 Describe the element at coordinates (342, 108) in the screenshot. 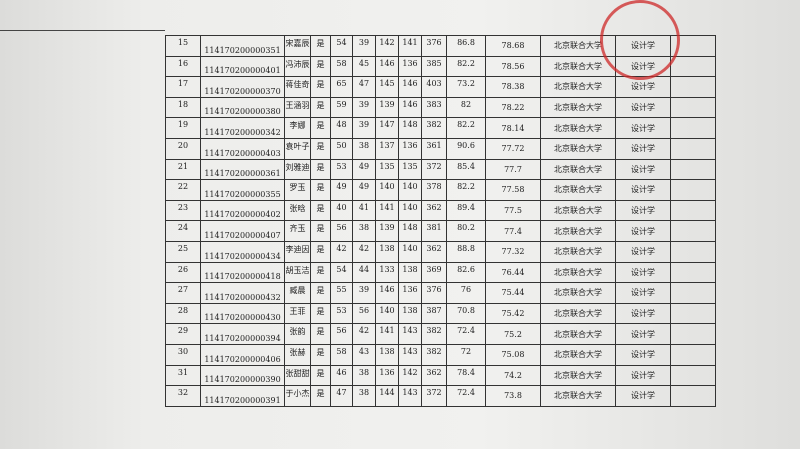

I see `score-1: 59` at that location.